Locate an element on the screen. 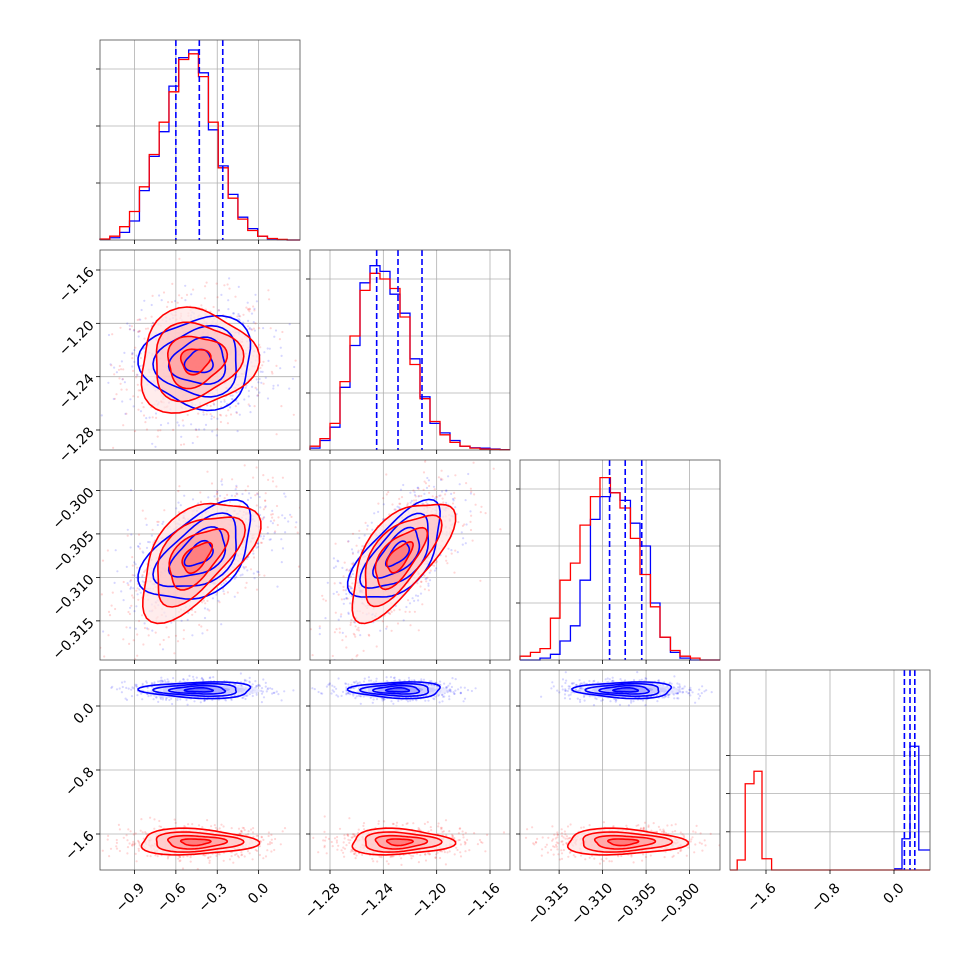 Image resolution: width=970 pixels, height=970 pixels. blue-contour is located at coordinates (194, 550).